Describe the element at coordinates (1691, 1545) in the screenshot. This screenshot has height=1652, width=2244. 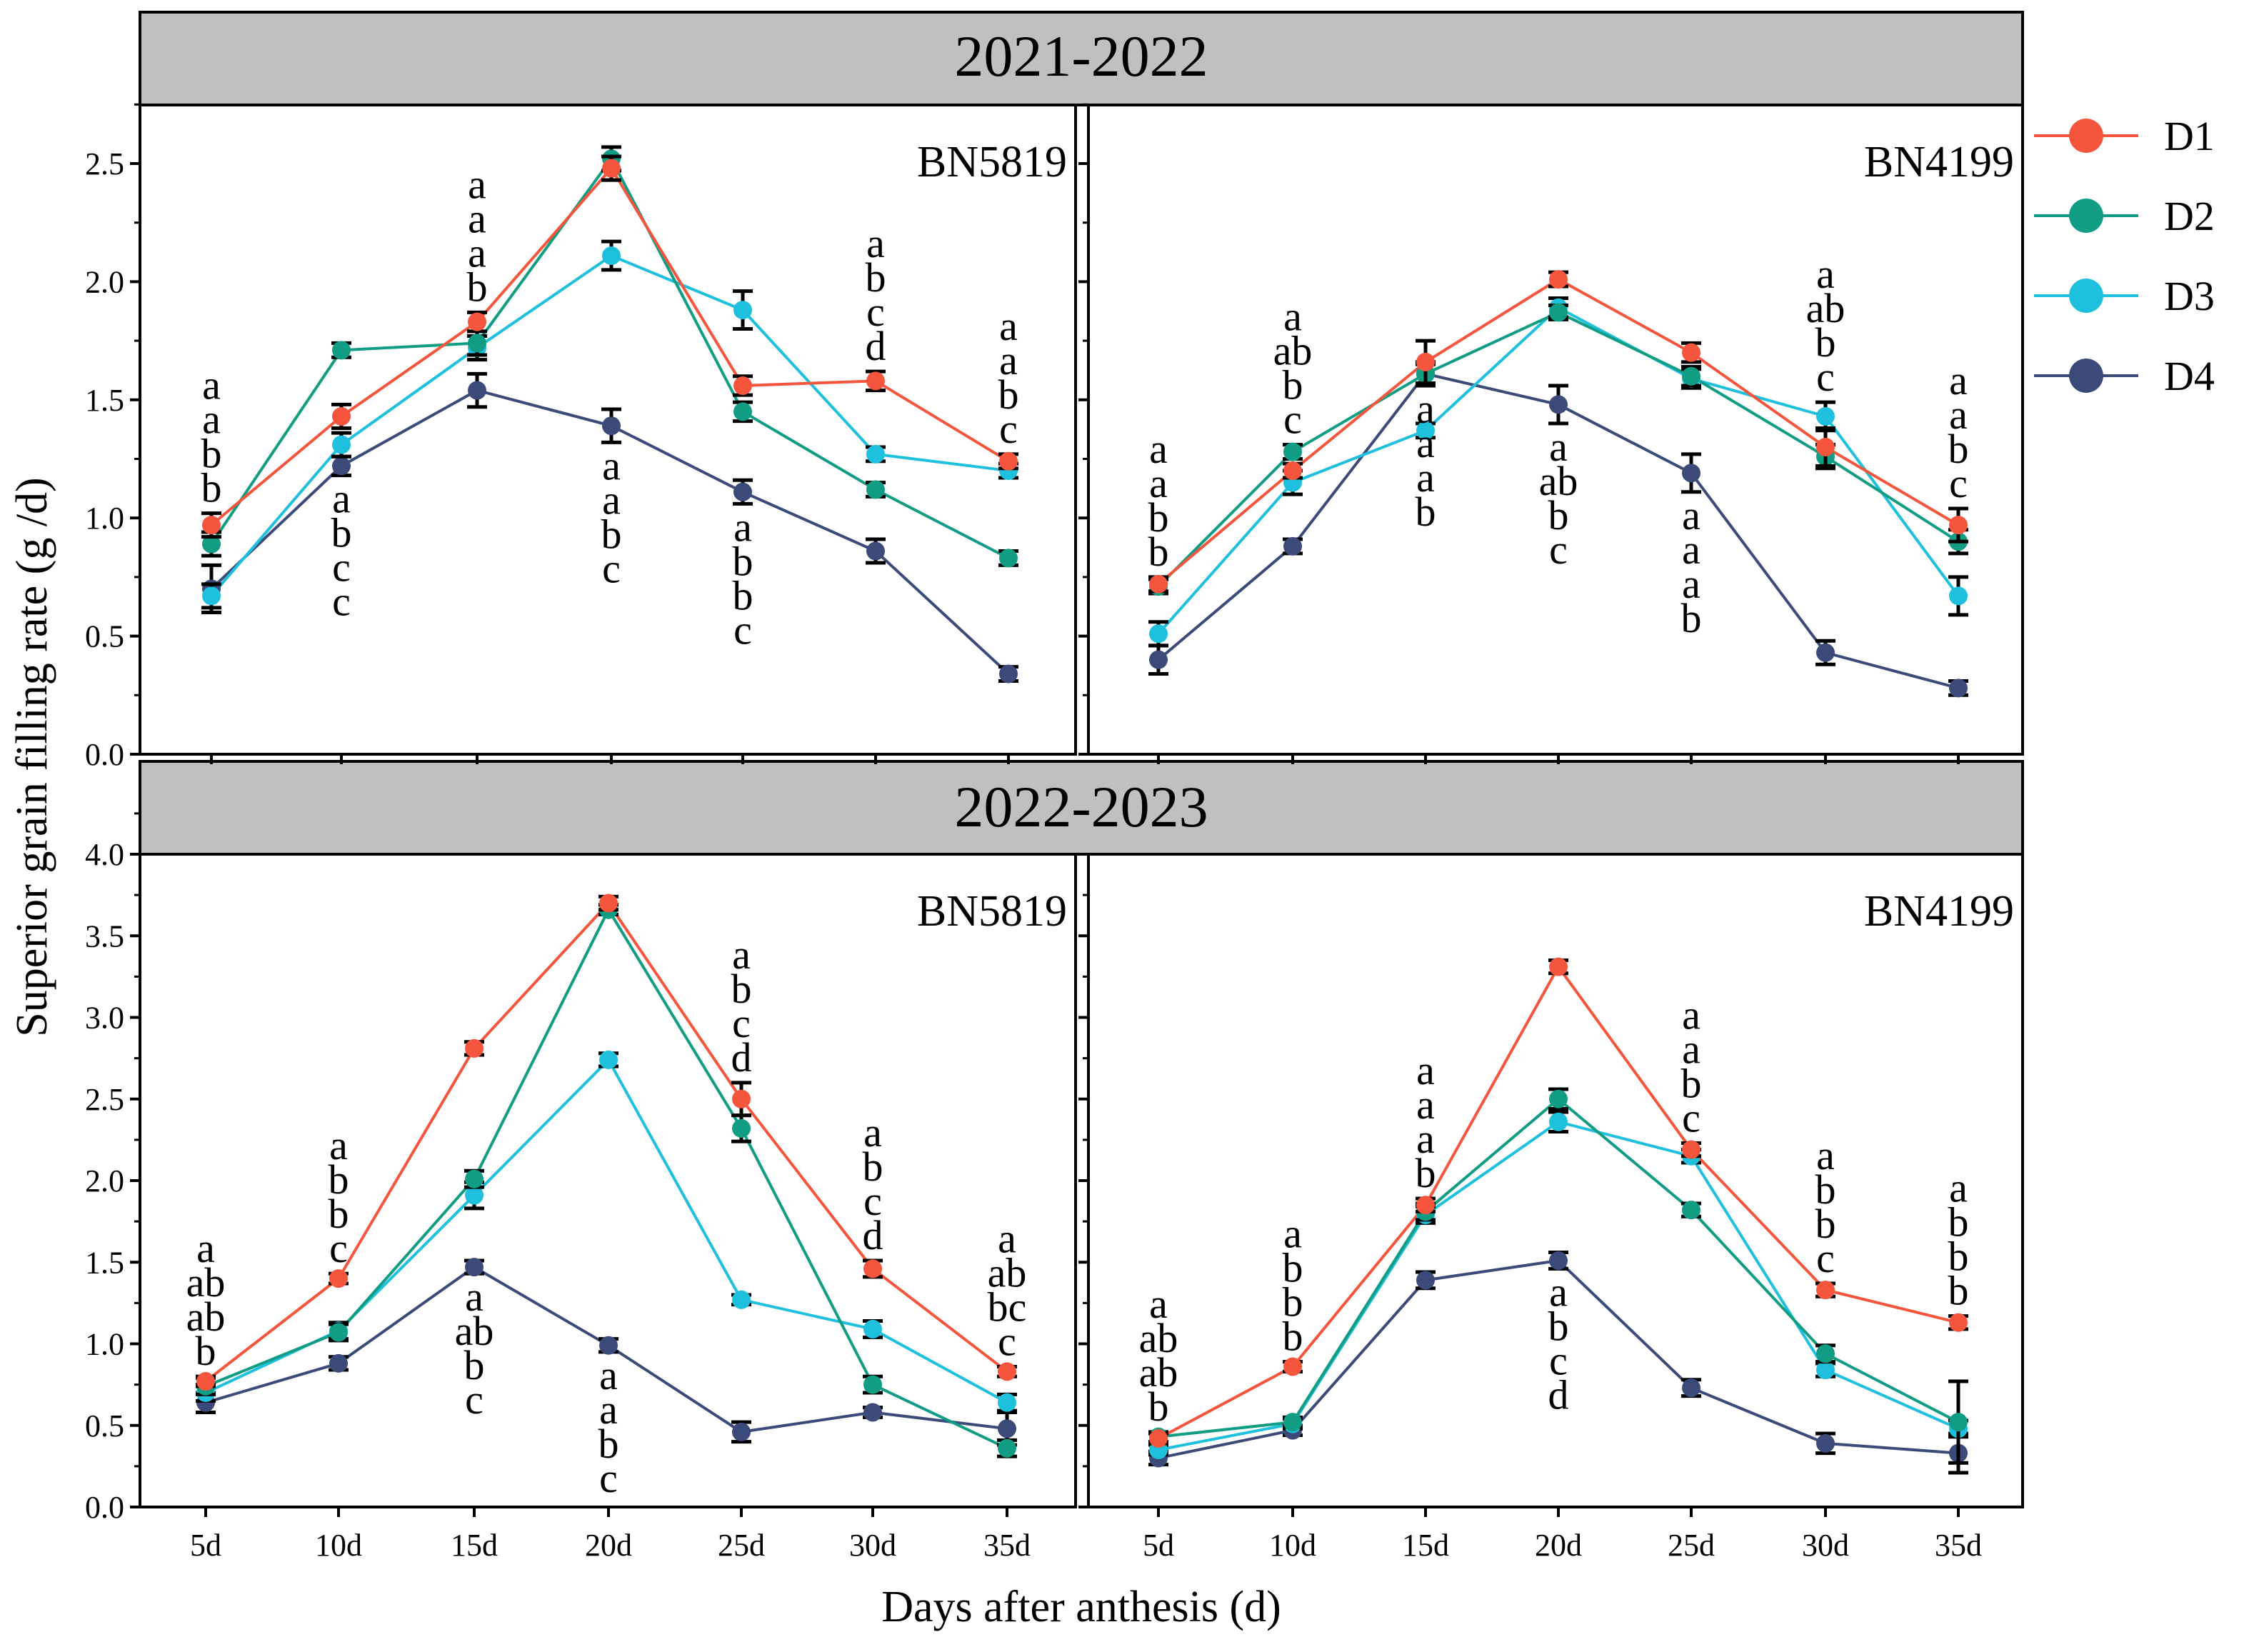
I see `x-tick-label: 25d` at that location.